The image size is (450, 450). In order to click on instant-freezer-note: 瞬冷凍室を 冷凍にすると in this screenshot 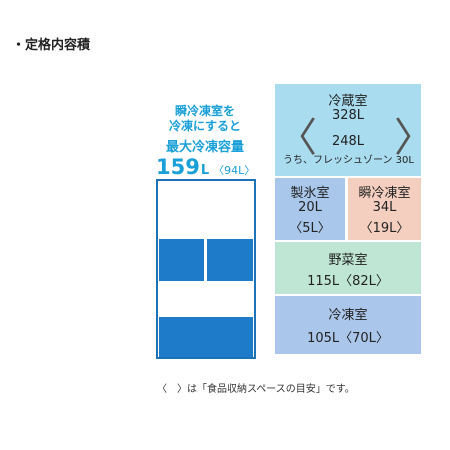, I will do `click(205, 119)`.